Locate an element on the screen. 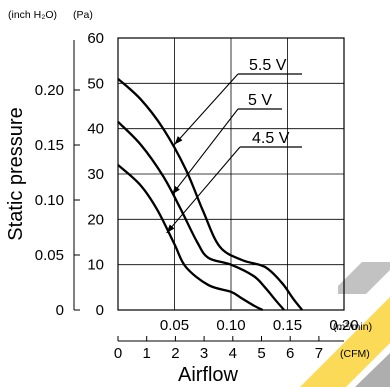  y-unit-primary-label: (Pa) is located at coordinates (83, 15).